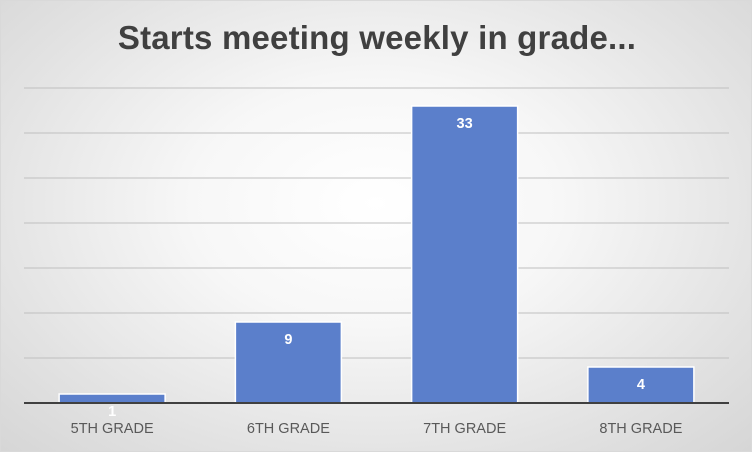 The height and width of the screenshot is (453, 752). I want to click on data-label: 4, so click(641, 385).